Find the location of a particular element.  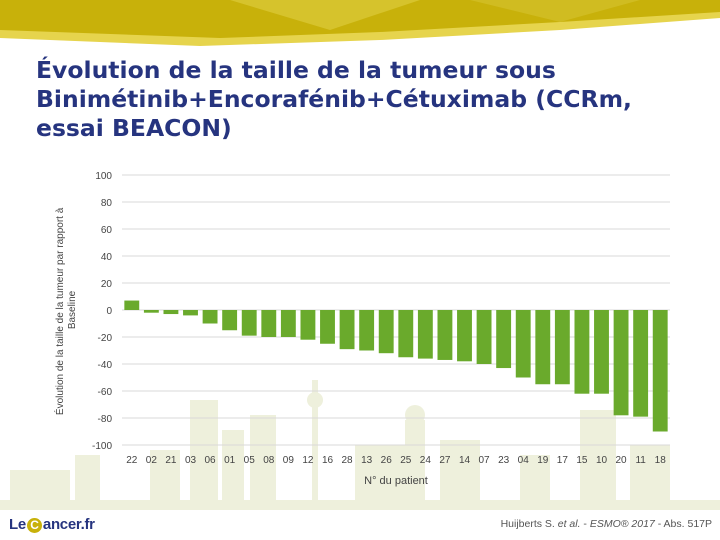

x-tick-label: 09 is located at coordinates (289, 460).